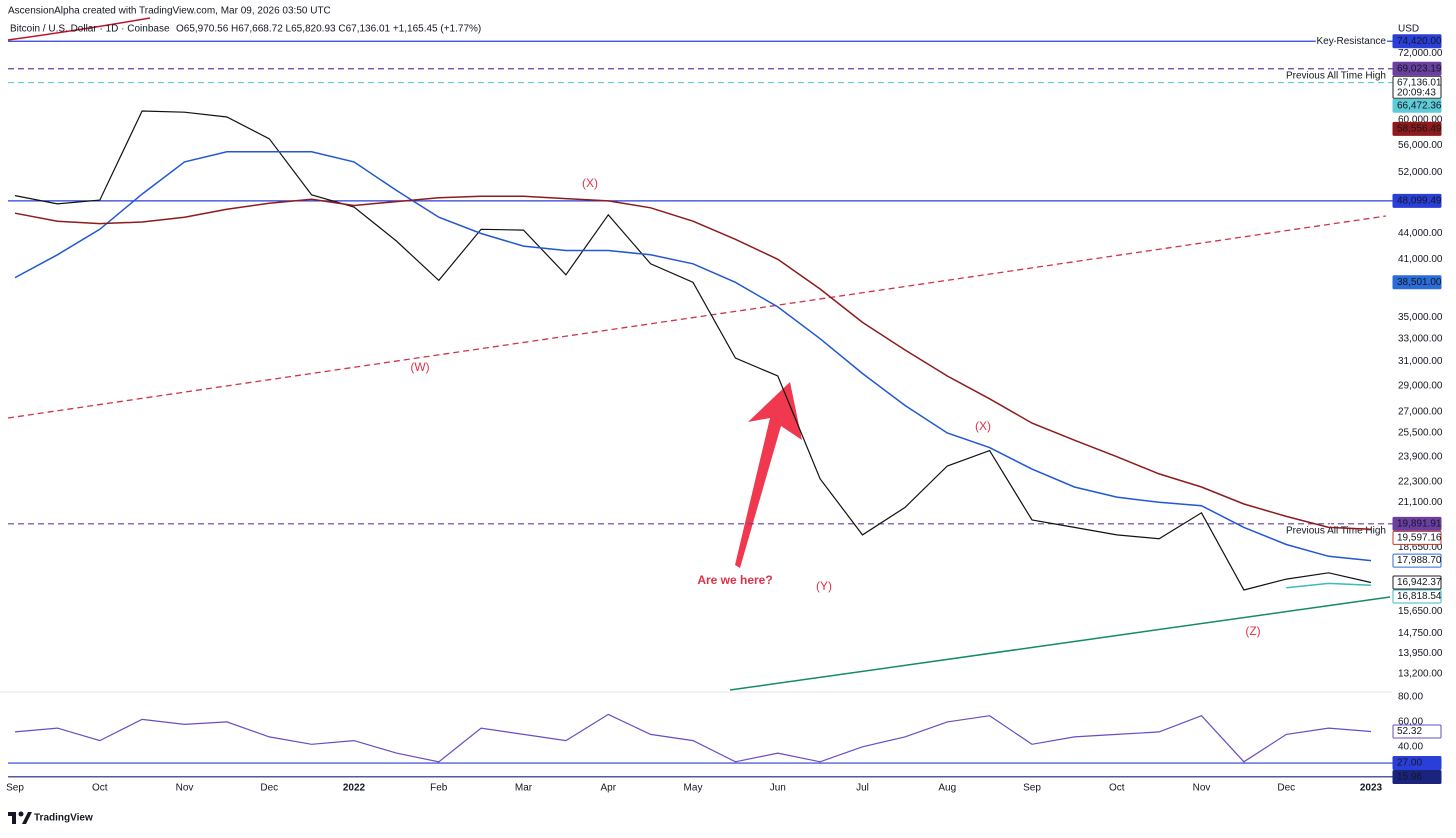  What do you see at coordinates (824, 586) in the screenshot?
I see `annotation: (Y)` at bounding box center [824, 586].